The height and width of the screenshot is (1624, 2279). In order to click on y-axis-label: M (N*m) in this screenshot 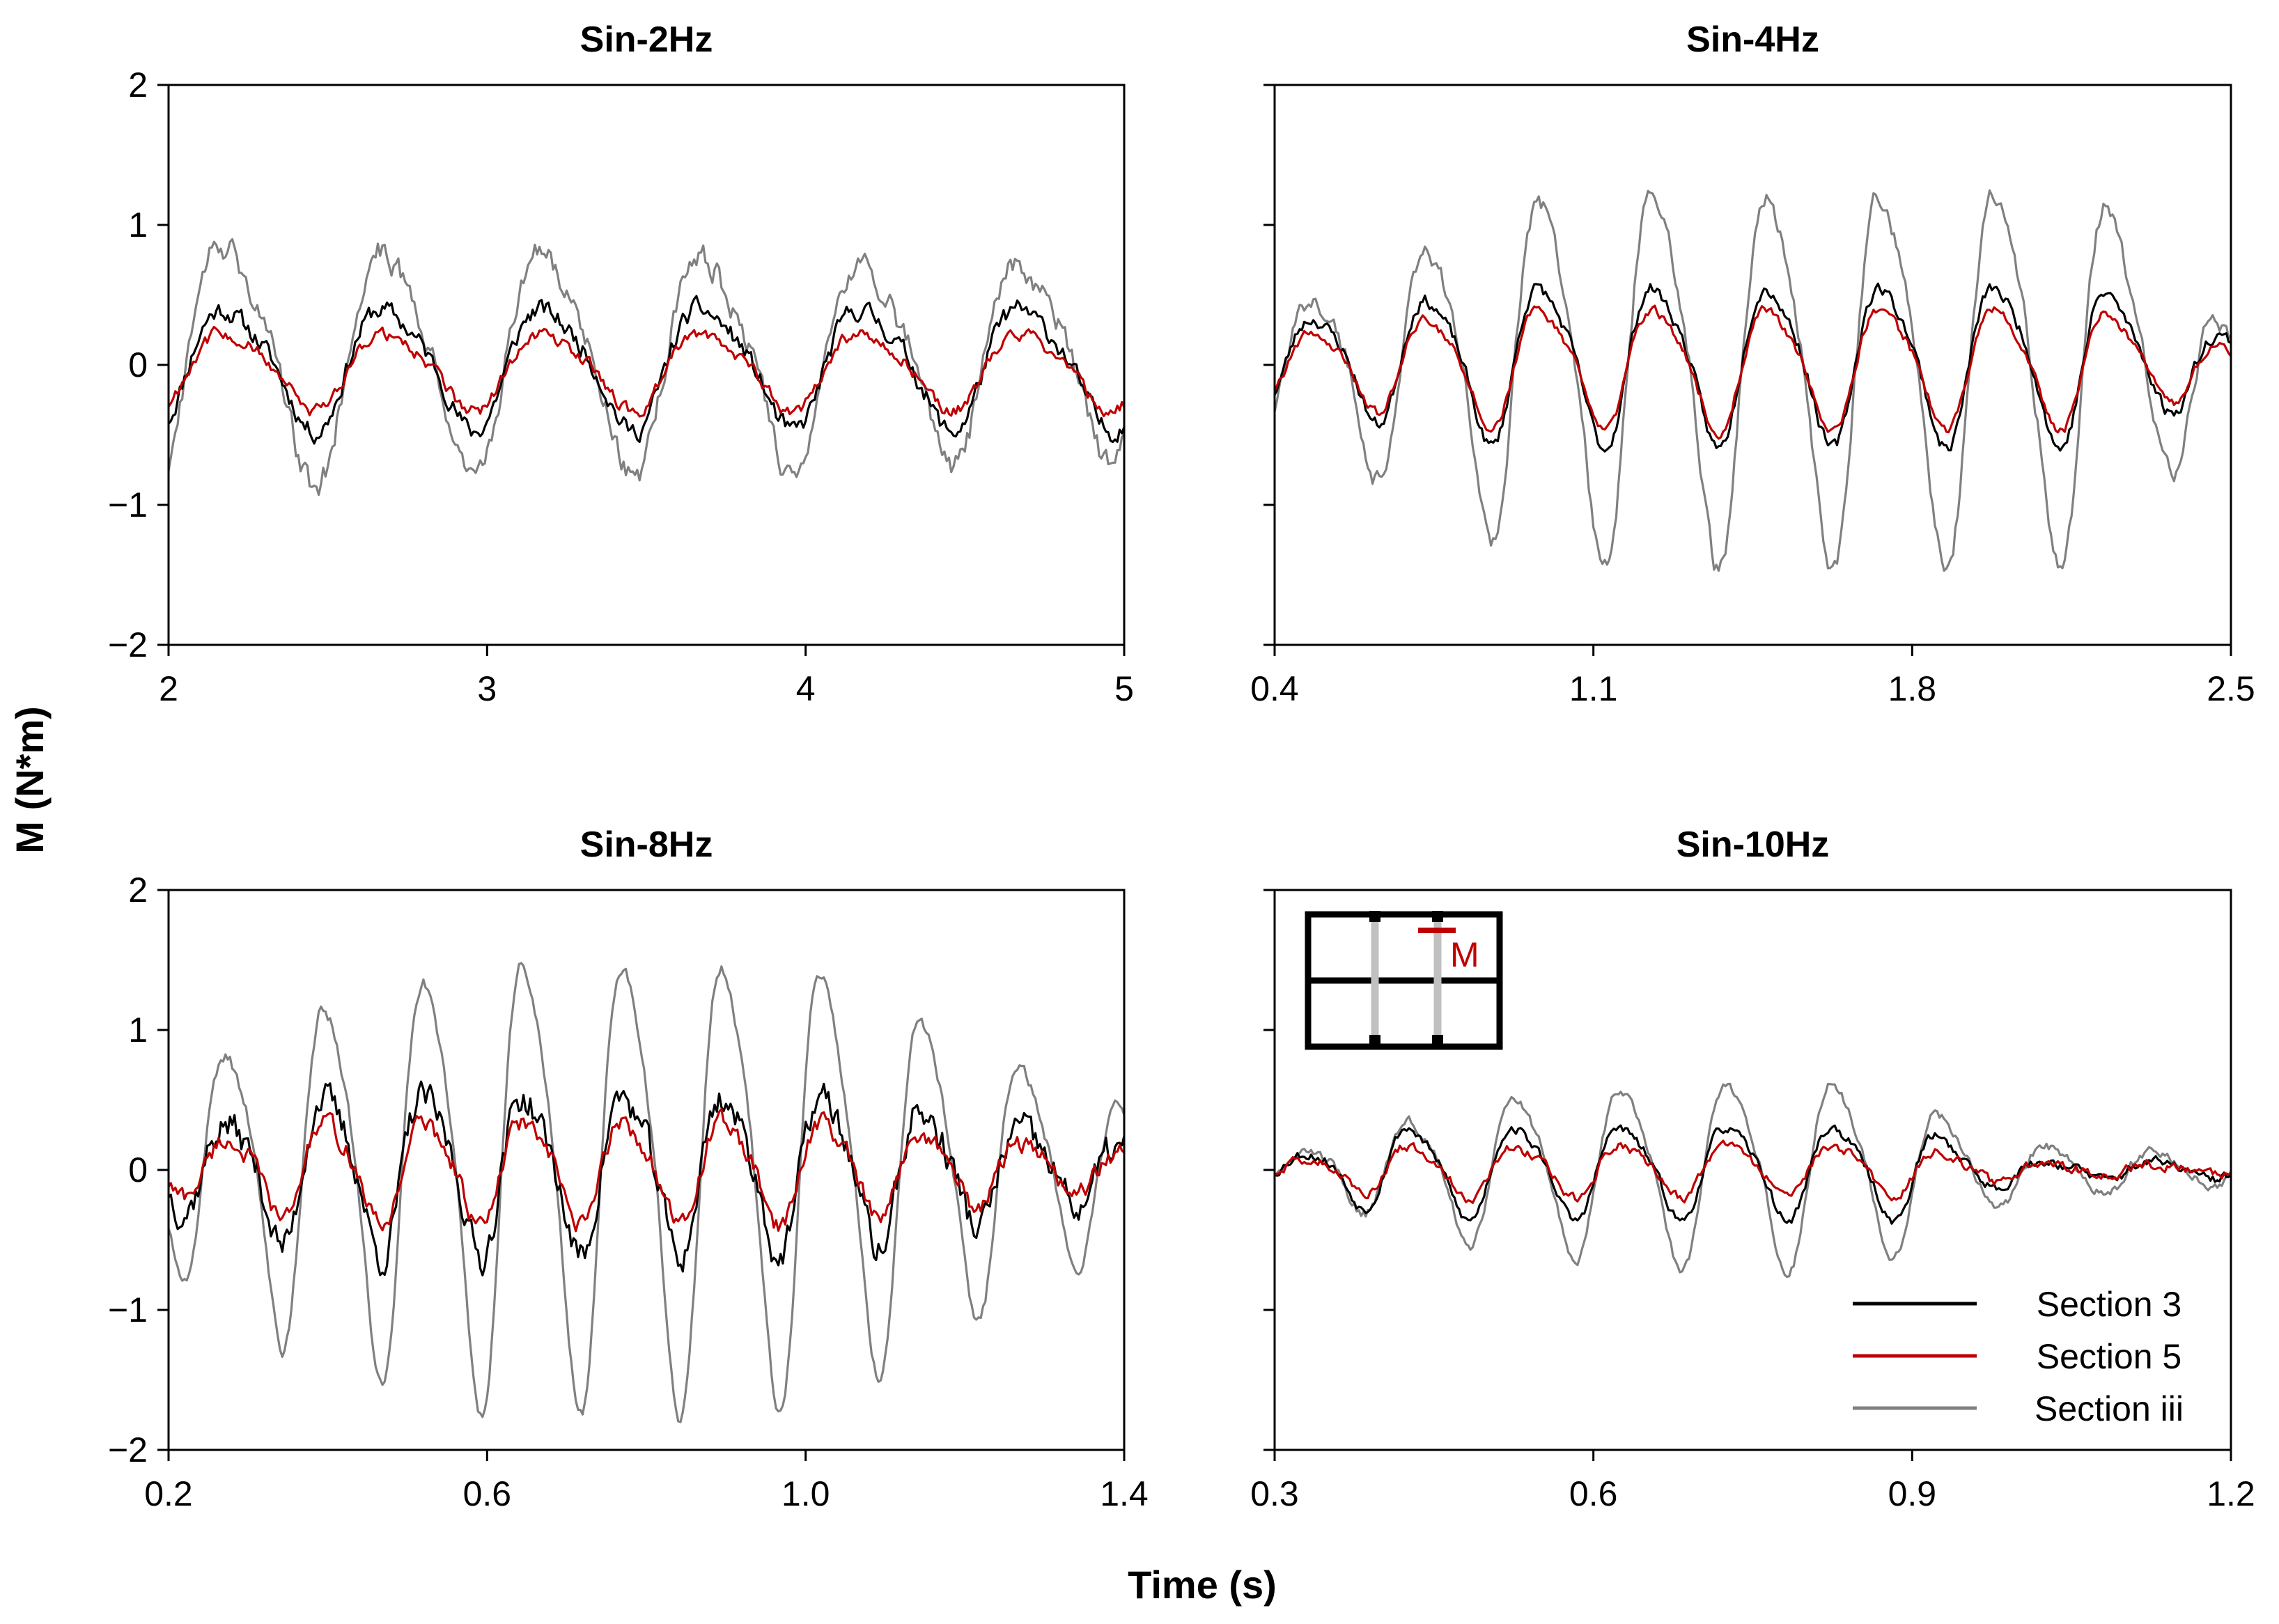, I will do `click(30, 780)`.